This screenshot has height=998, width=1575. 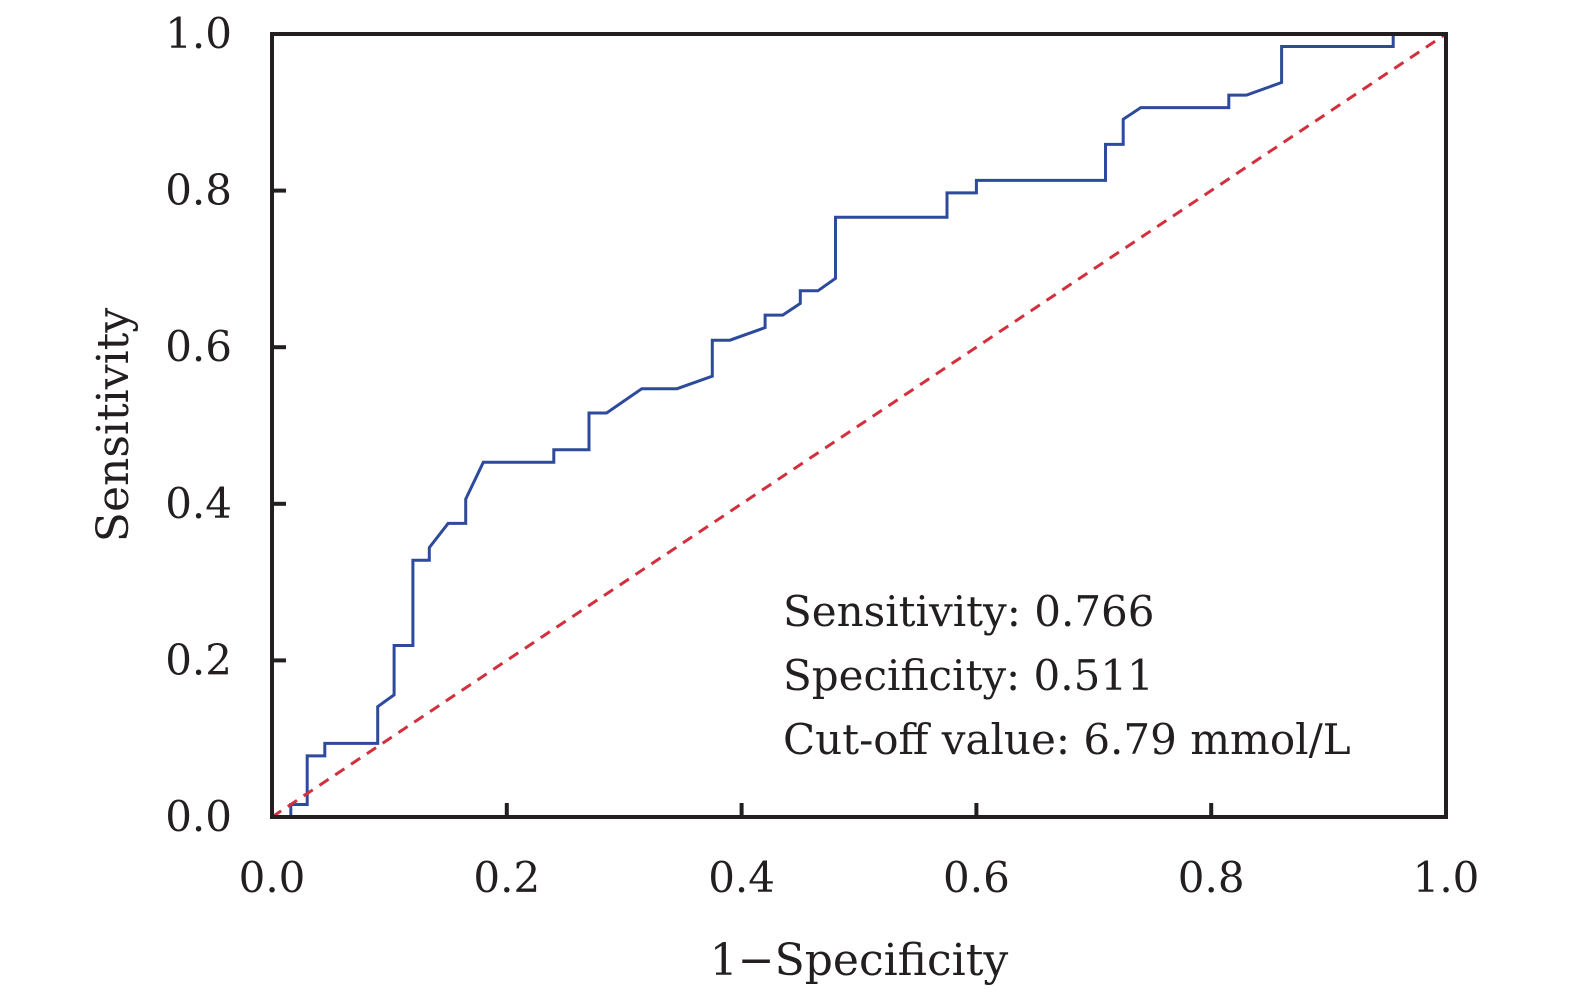 What do you see at coordinates (272, 877) in the screenshot?
I see `x-tick-label: 0.0` at bounding box center [272, 877].